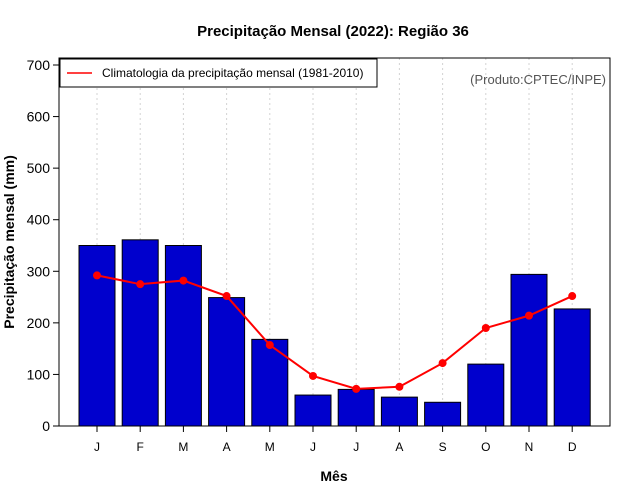  What do you see at coordinates (39, 220) in the screenshot?
I see `y-tick-label: 400` at bounding box center [39, 220].